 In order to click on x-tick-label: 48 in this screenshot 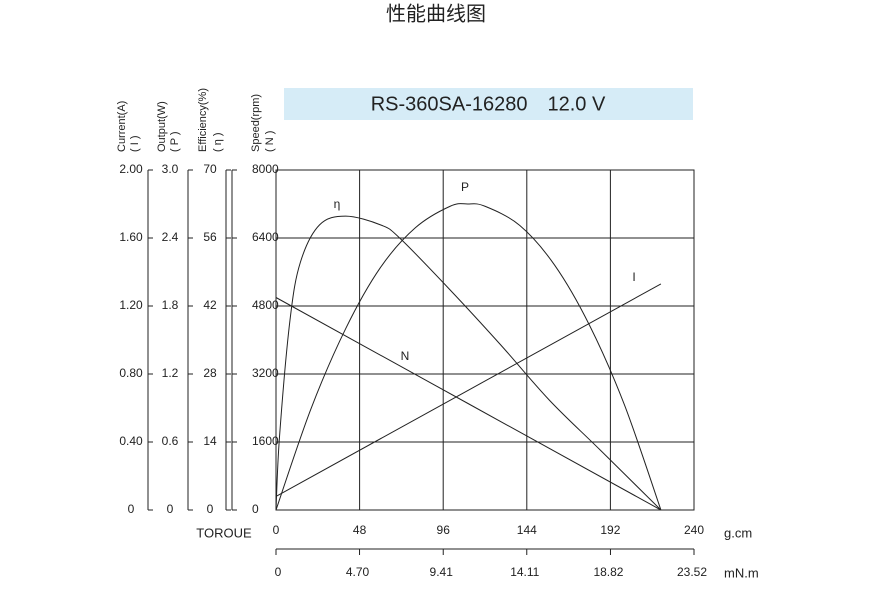, I will do `click(360, 530)`.